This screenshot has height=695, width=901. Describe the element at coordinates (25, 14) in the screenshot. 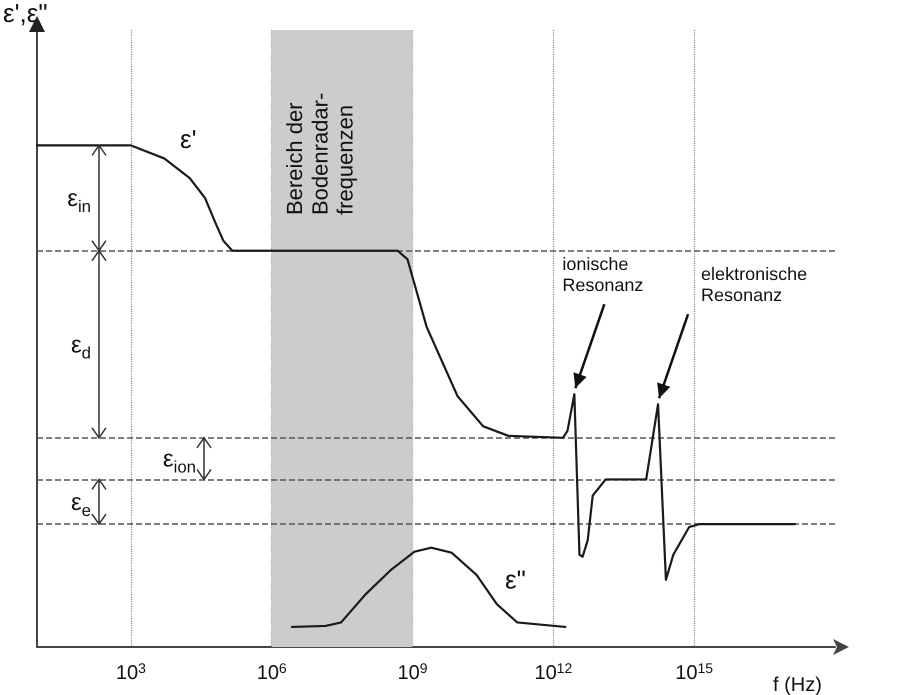

I see `y-axis-title: ε',ε"` at that location.